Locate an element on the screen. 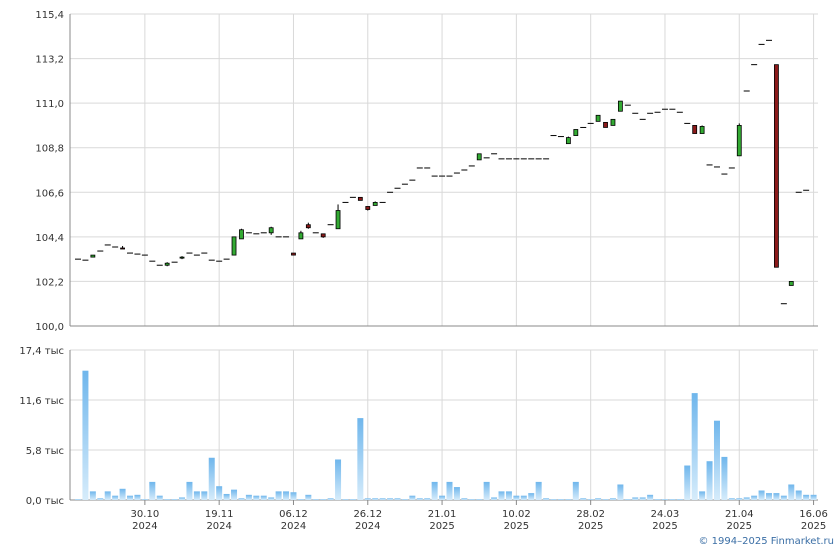 The height and width of the screenshot is (554, 840). price-tick-label: 100,0 is located at coordinates (49, 327).